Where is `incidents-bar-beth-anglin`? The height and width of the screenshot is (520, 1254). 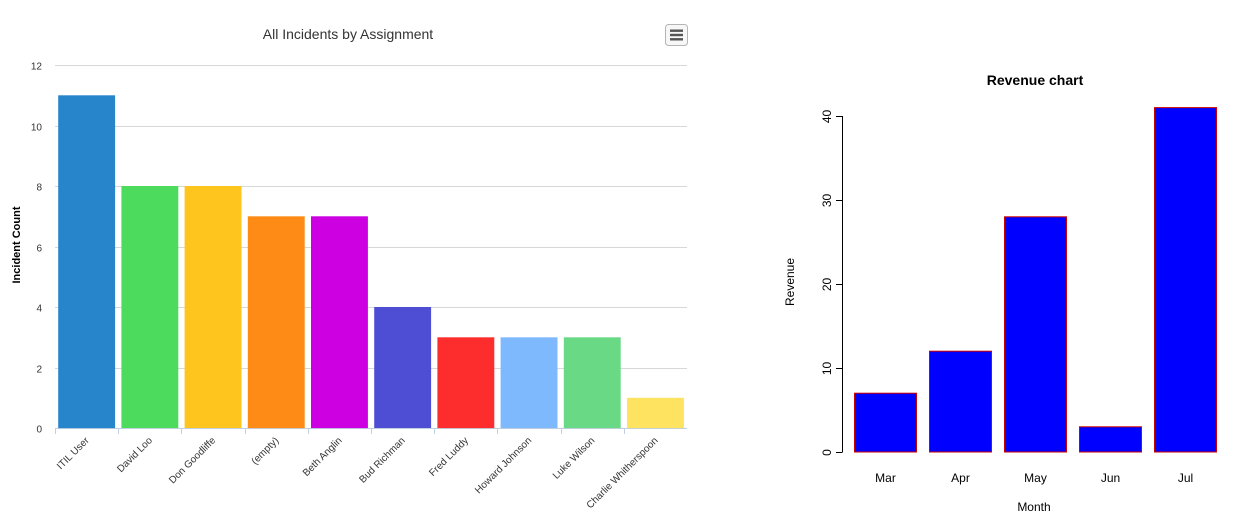
incidents-bar-beth-anglin is located at coordinates (339, 322).